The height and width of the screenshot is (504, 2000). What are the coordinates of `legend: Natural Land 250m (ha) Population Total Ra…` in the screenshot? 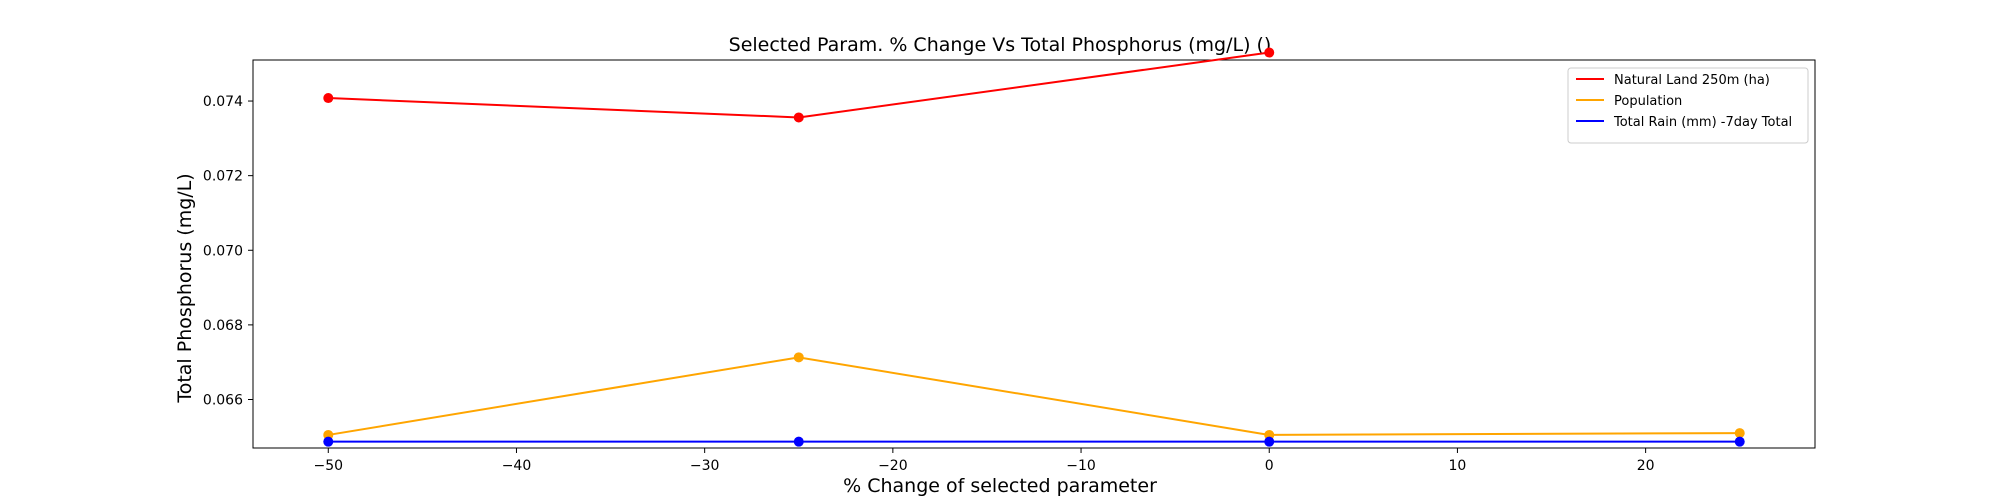 It's located at (1688, 105).